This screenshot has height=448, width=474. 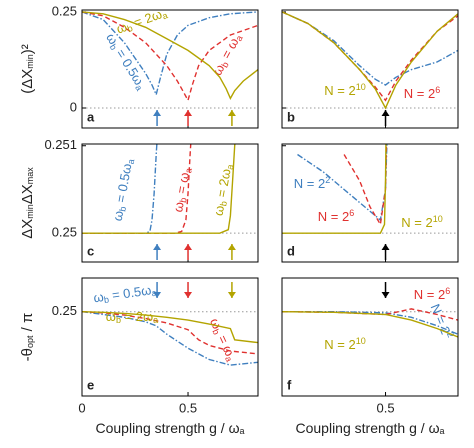 What do you see at coordinates (73, 106) in the screenshot?
I see `y-tick-label: 0` at bounding box center [73, 106].